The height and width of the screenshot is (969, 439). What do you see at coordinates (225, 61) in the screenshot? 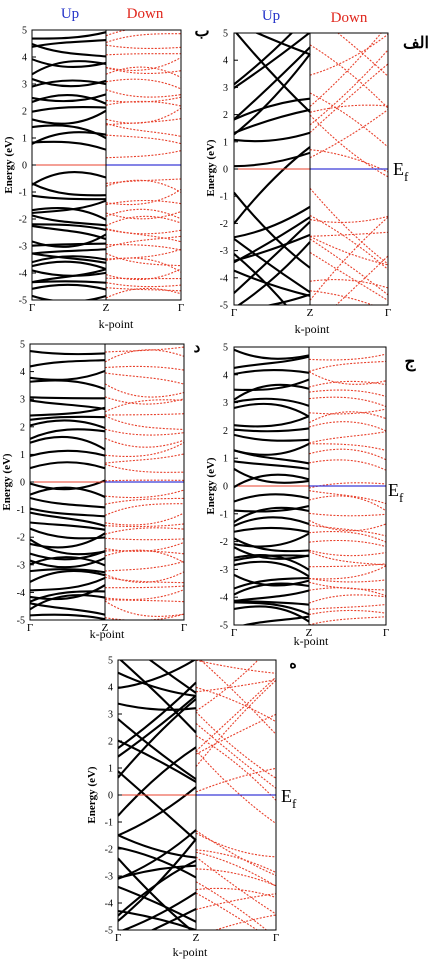
I see `y-tick-label: 4` at bounding box center [225, 61].